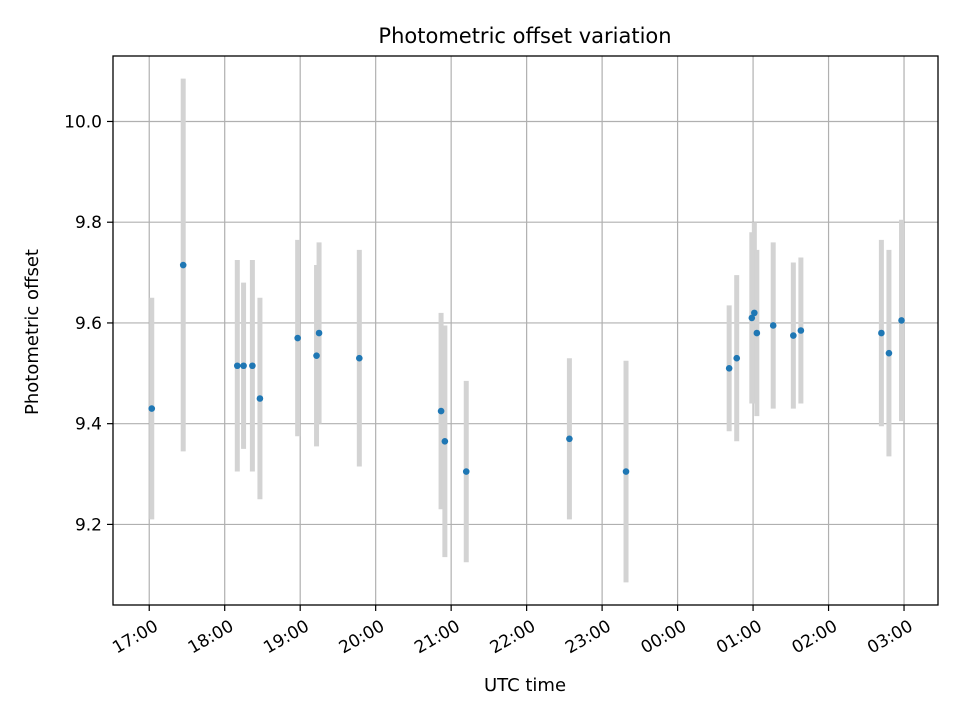  I want to click on y-tick-label: 9.8, so click(88, 223).